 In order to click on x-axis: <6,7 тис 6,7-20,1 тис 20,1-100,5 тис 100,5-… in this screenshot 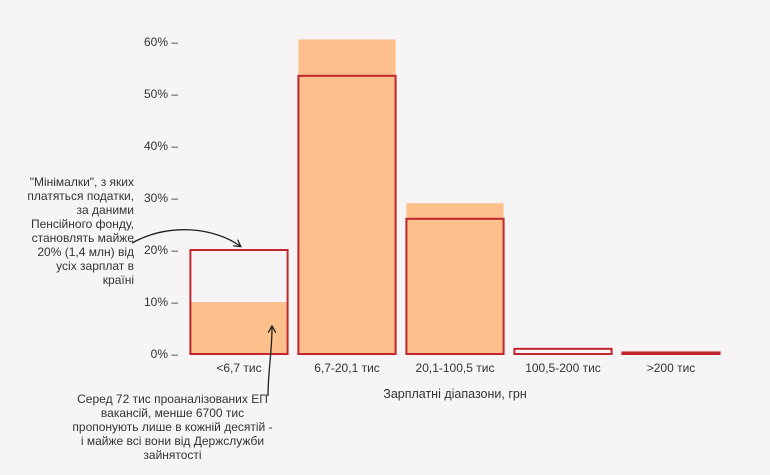, I will do `click(455, 368)`.